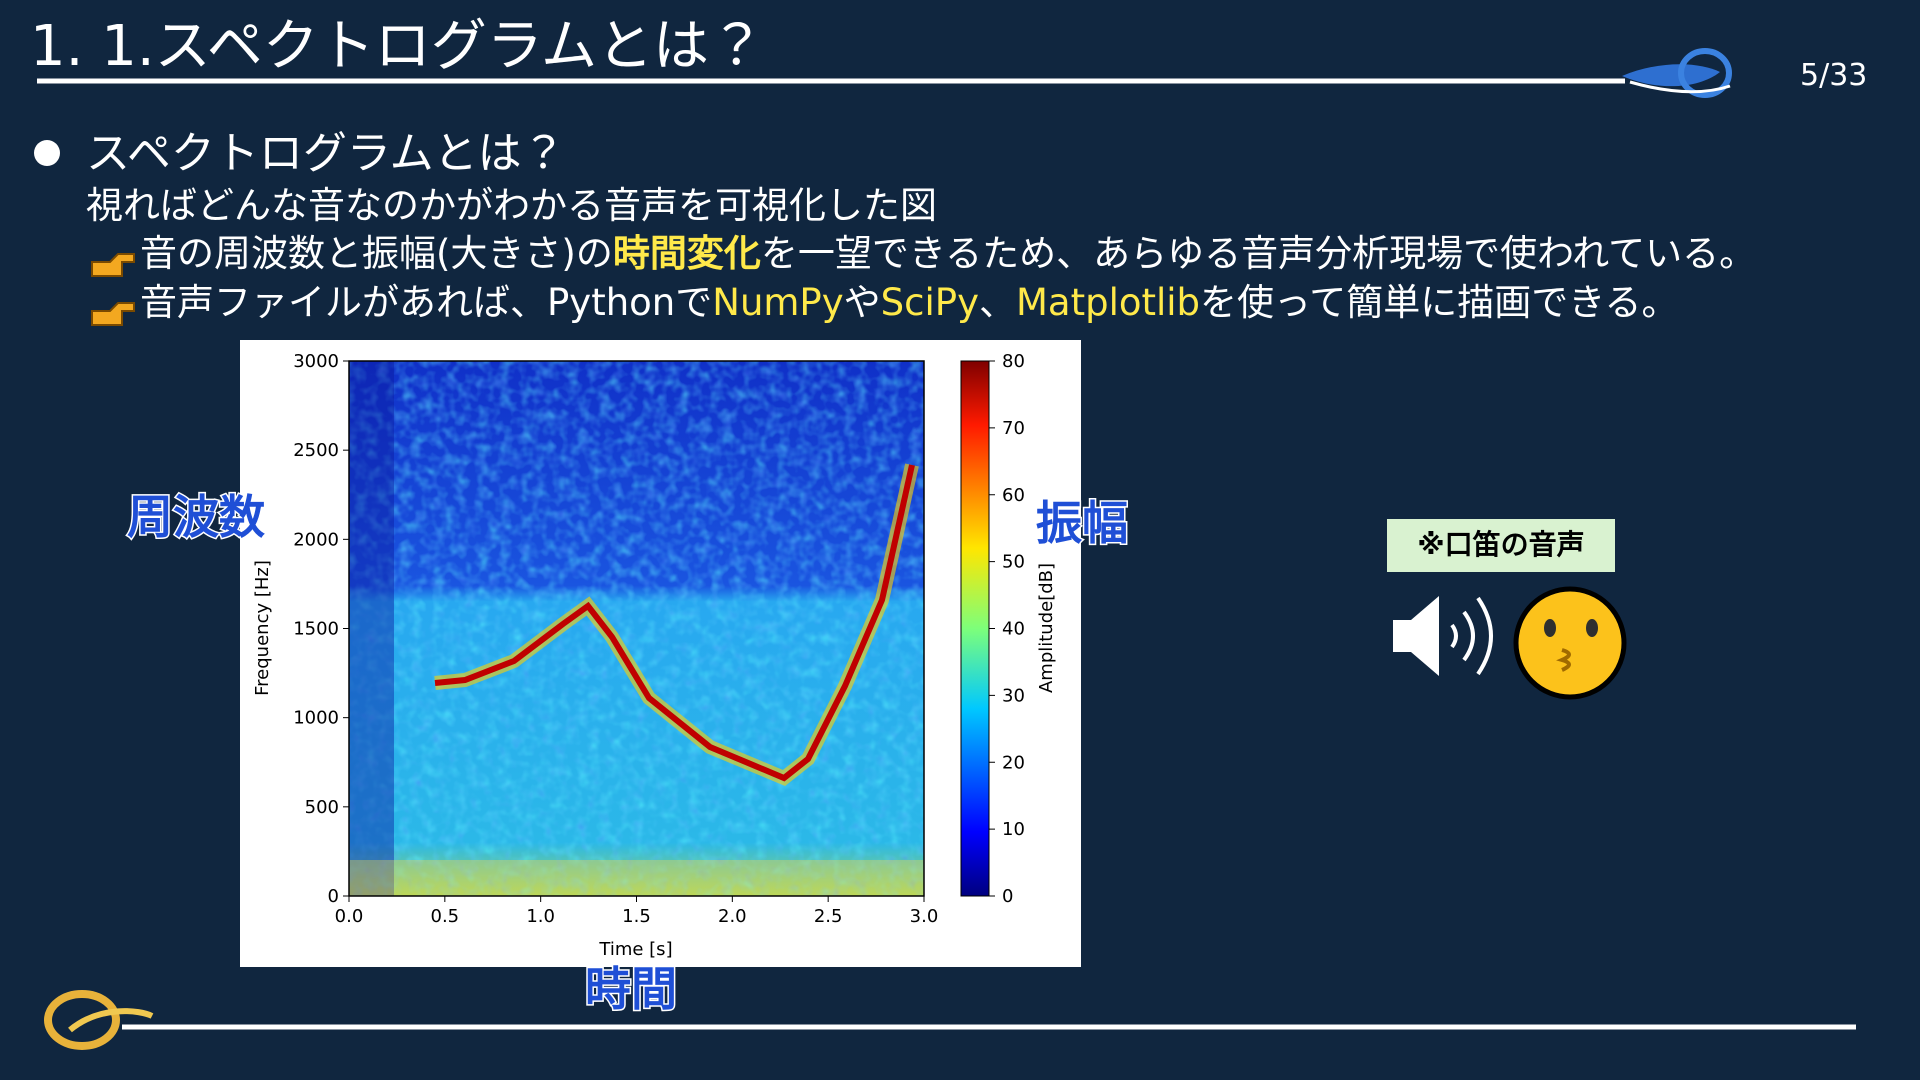 This screenshot has height=1080, width=1920. Describe the element at coordinates (1443, 636) in the screenshot. I see `speaker-icon` at that location.